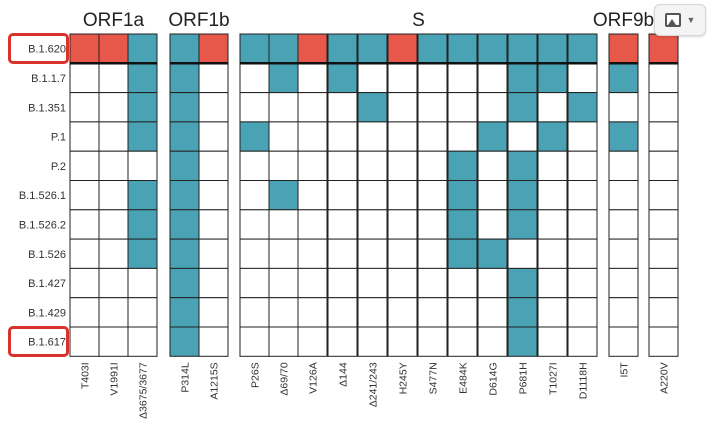 This screenshot has width=713, height=444. What do you see at coordinates (184, 195) in the screenshot?
I see `cell-B.1.526.1-P314L` at bounding box center [184, 195].